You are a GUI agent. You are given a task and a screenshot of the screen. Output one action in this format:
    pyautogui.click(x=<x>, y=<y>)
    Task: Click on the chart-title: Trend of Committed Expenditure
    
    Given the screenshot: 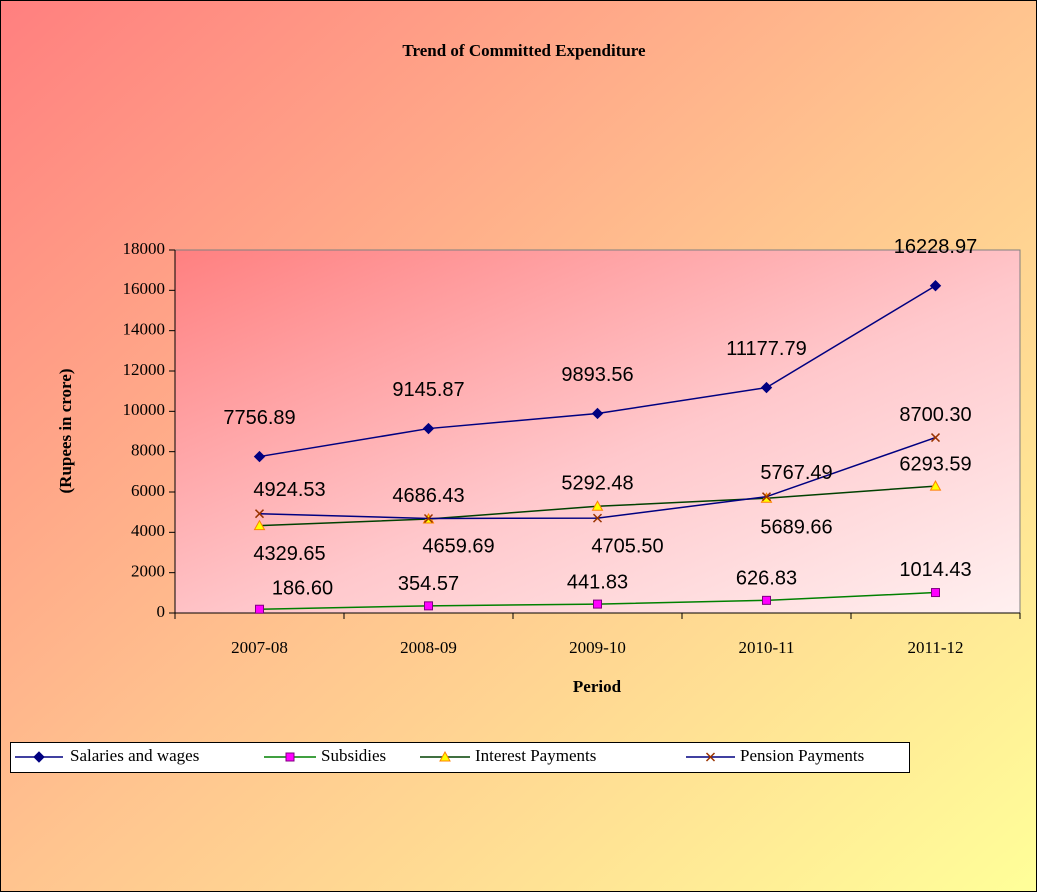 What is the action you would take?
    pyautogui.click(x=524, y=50)
    